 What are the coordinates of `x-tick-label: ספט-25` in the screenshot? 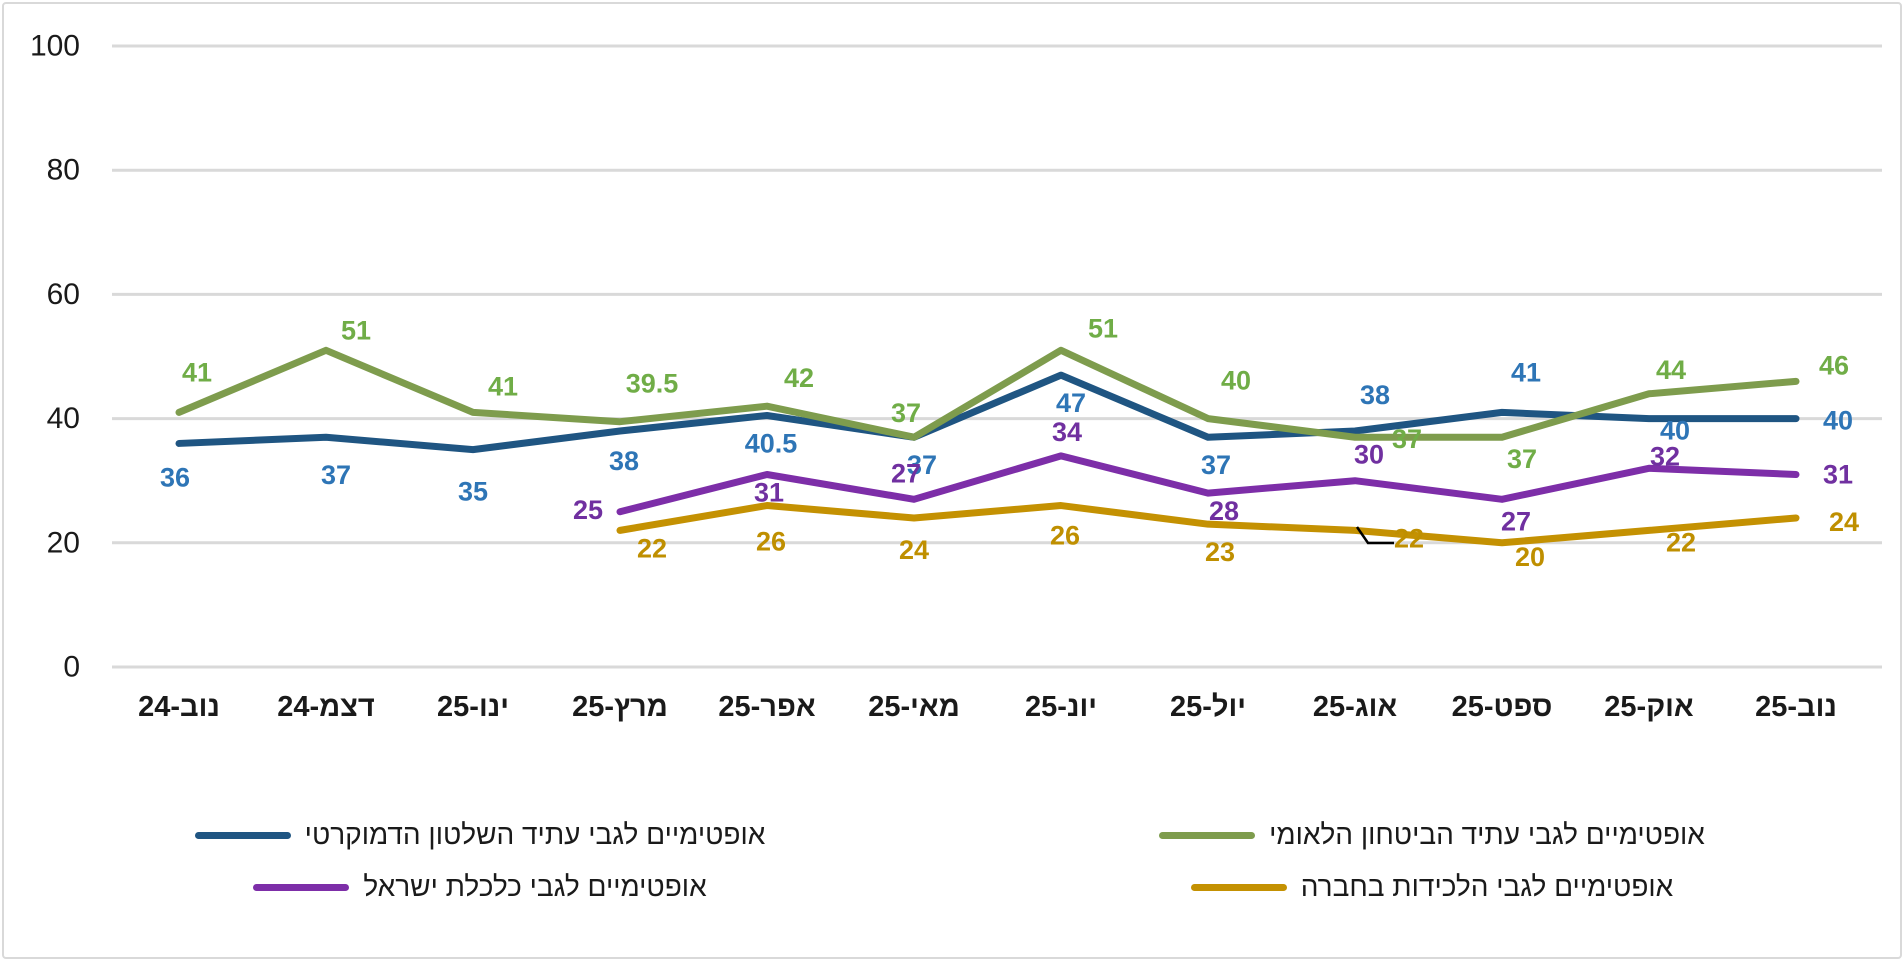 It's located at (1502, 707).